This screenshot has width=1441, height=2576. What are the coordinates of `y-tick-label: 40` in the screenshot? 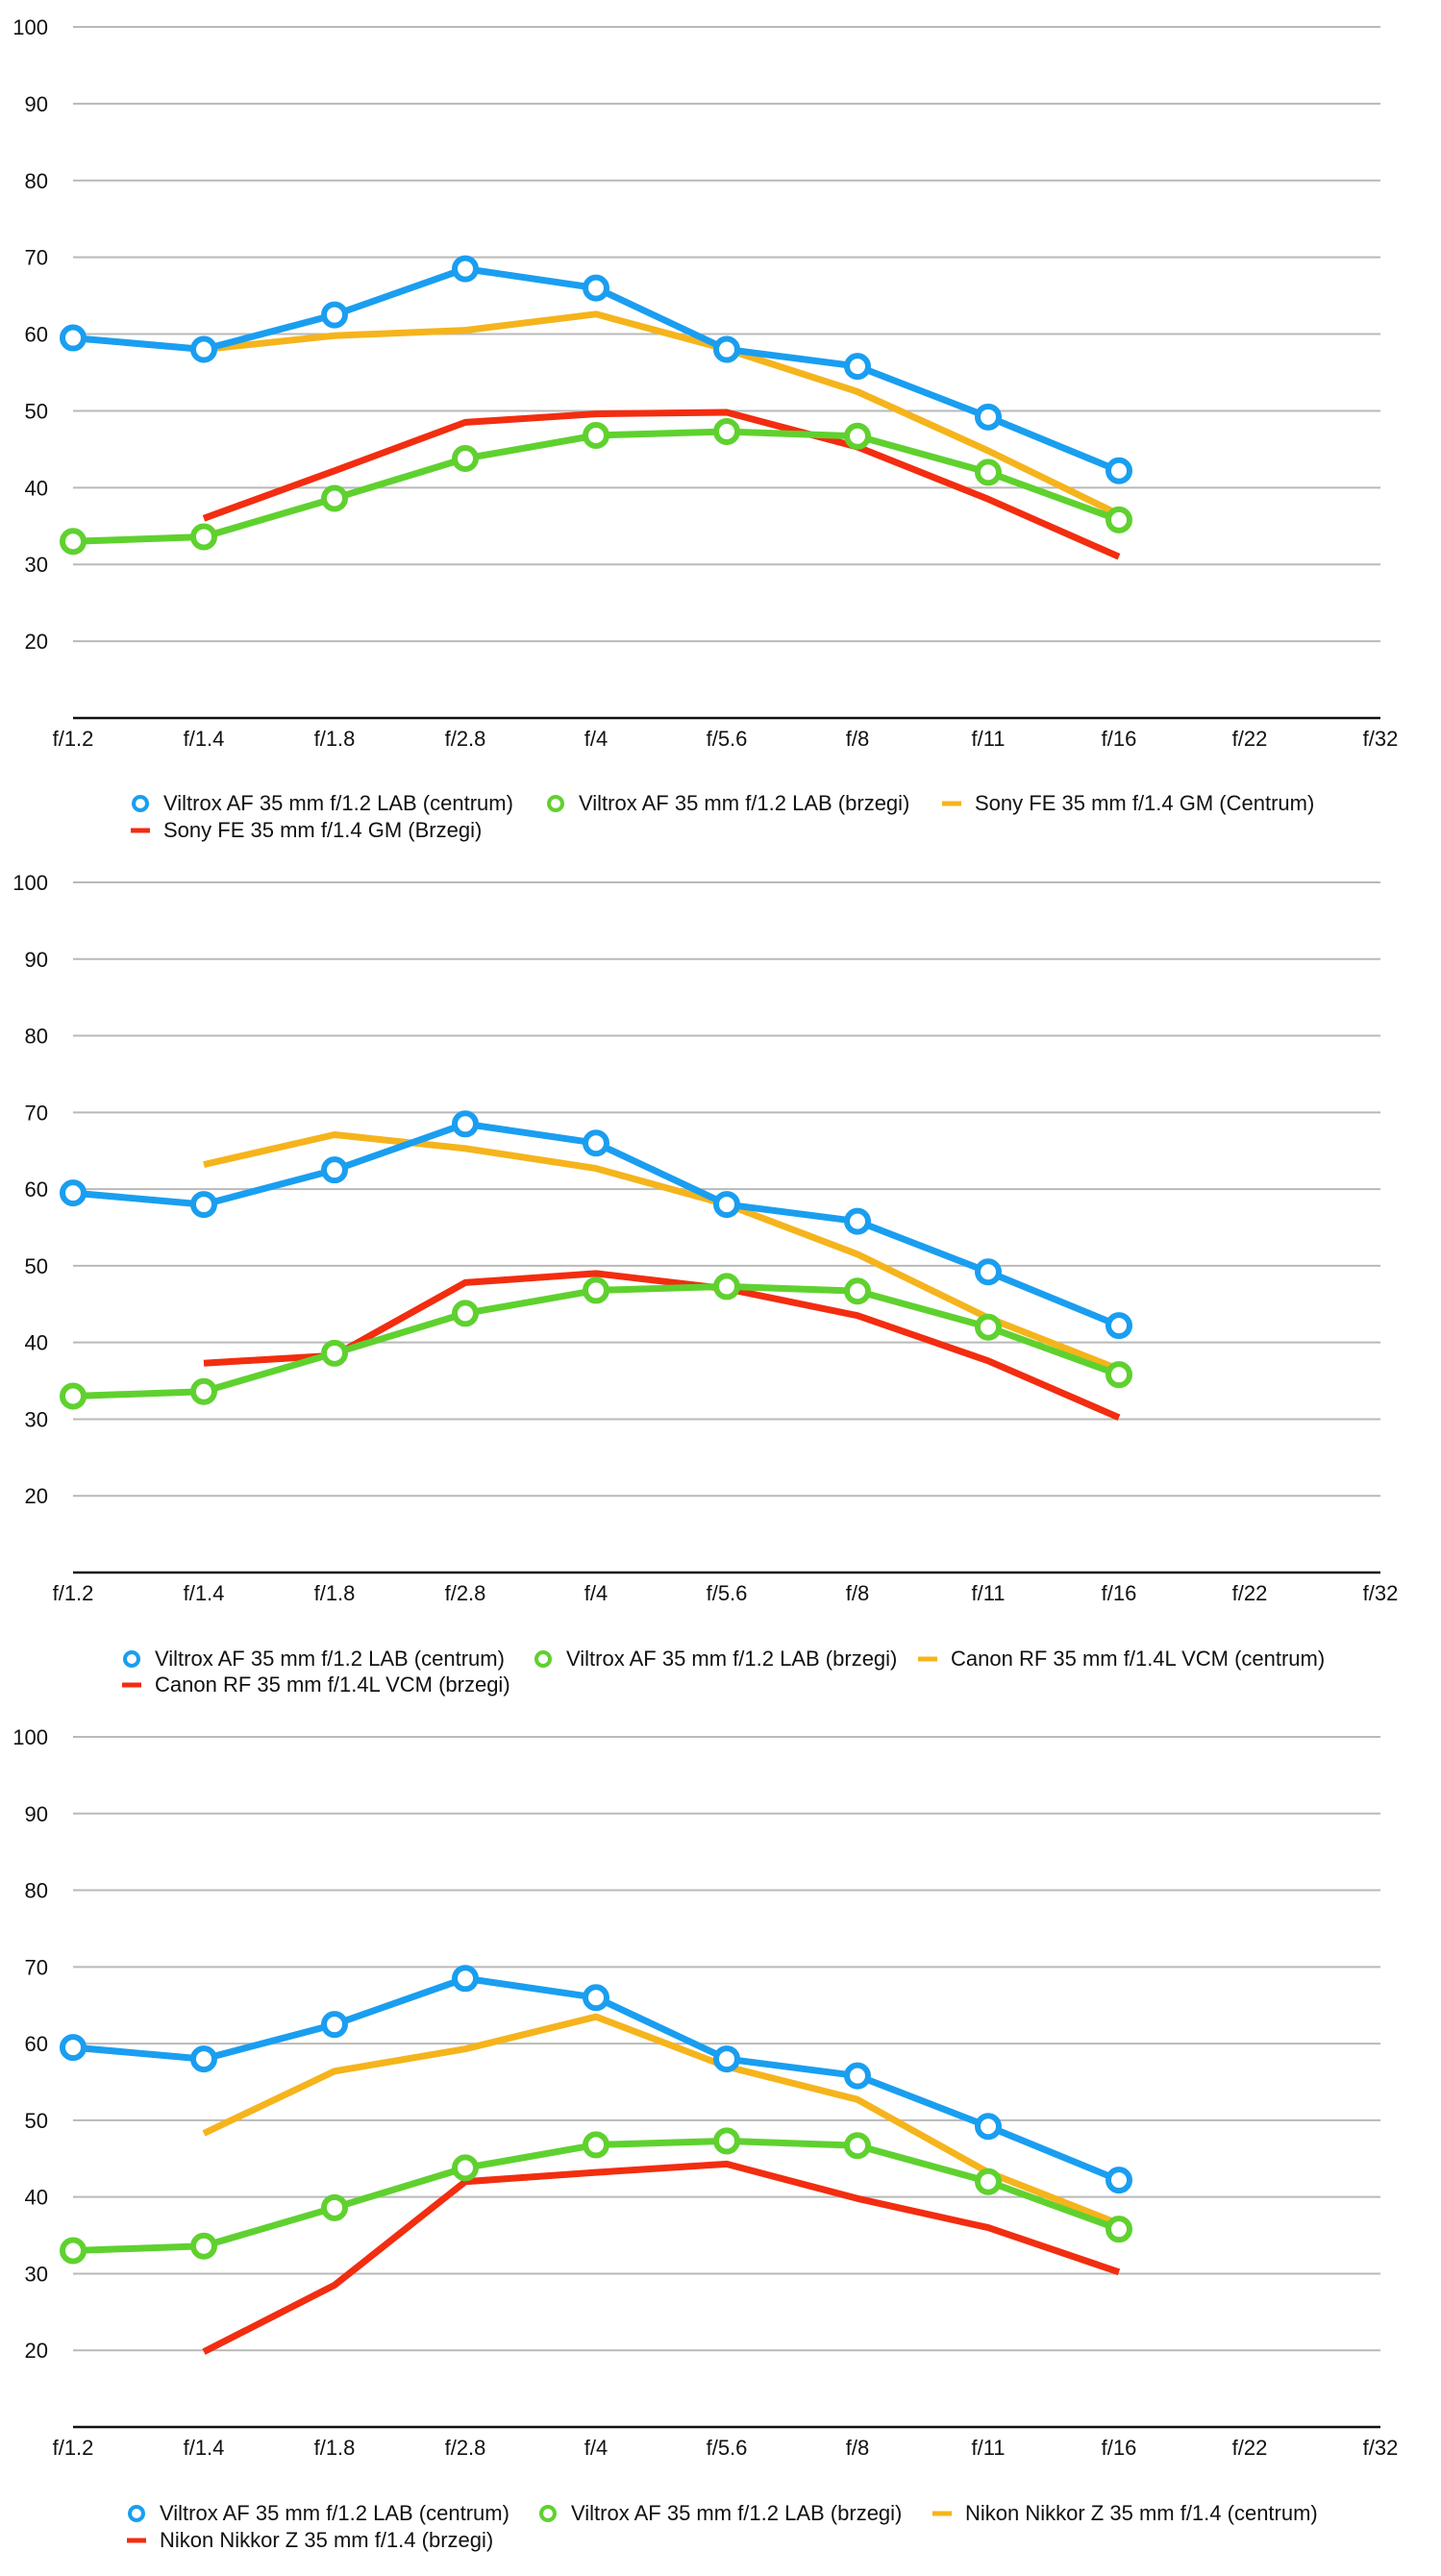 It's located at (36, 2198).